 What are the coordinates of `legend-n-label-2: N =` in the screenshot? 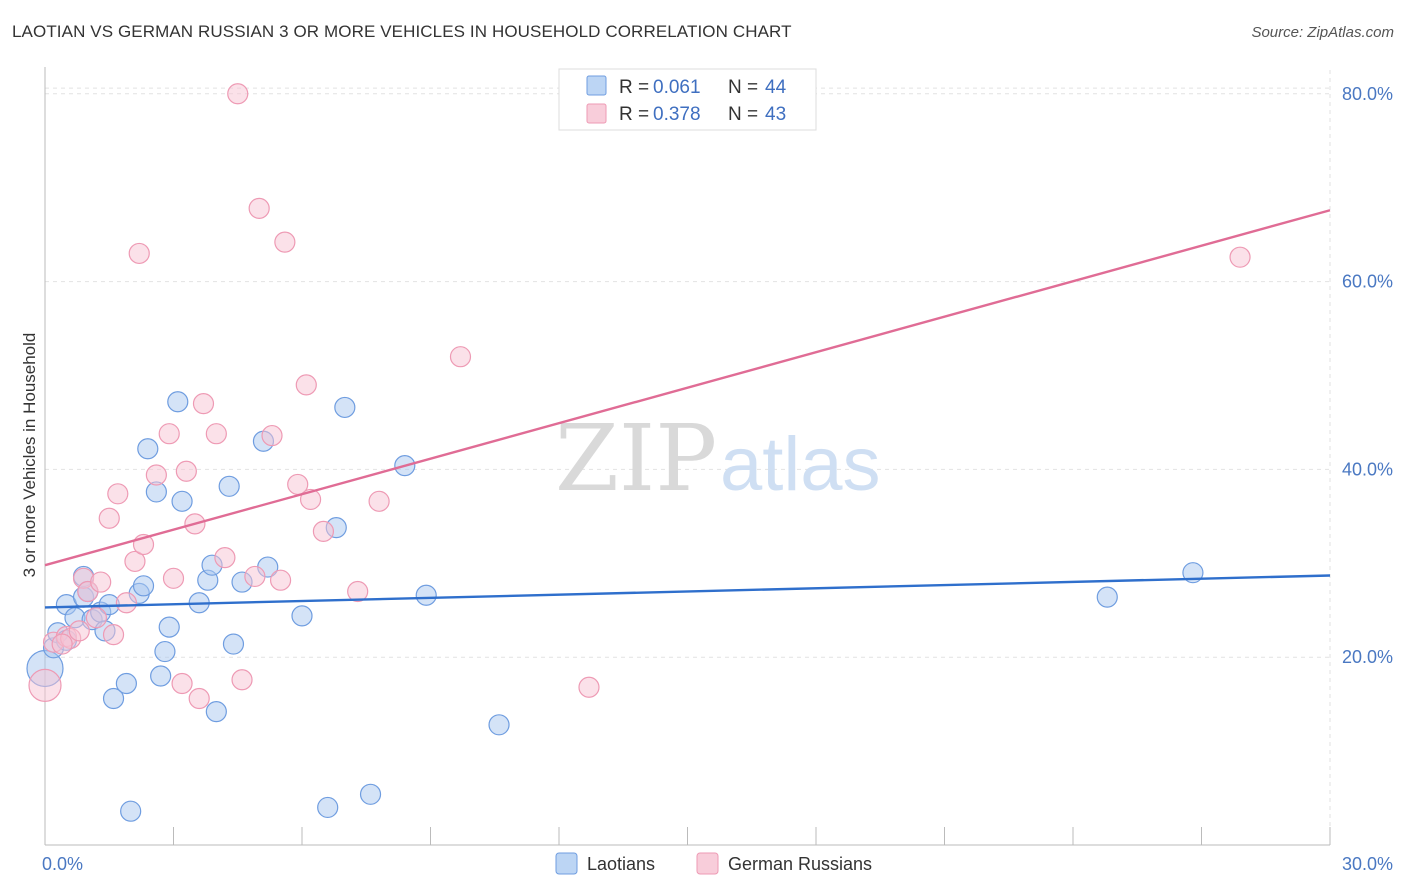 It's located at (743, 114).